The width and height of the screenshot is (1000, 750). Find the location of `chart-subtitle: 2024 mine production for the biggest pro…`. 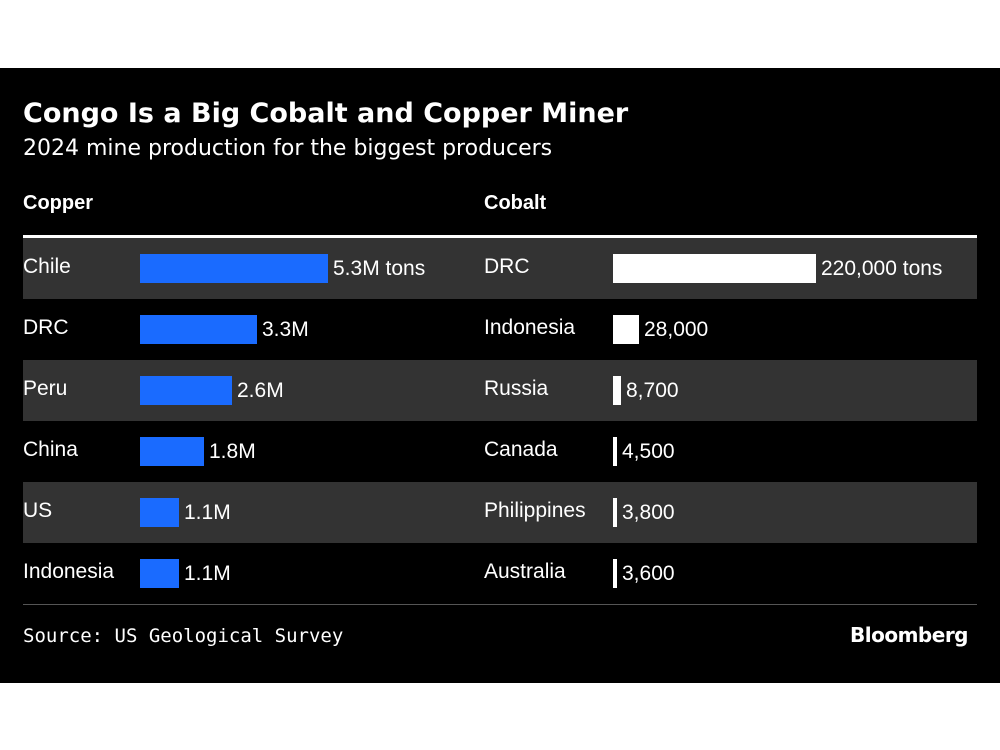

chart-subtitle: 2024 mine production for the biggest pro… is located at coordinates (288, 148).